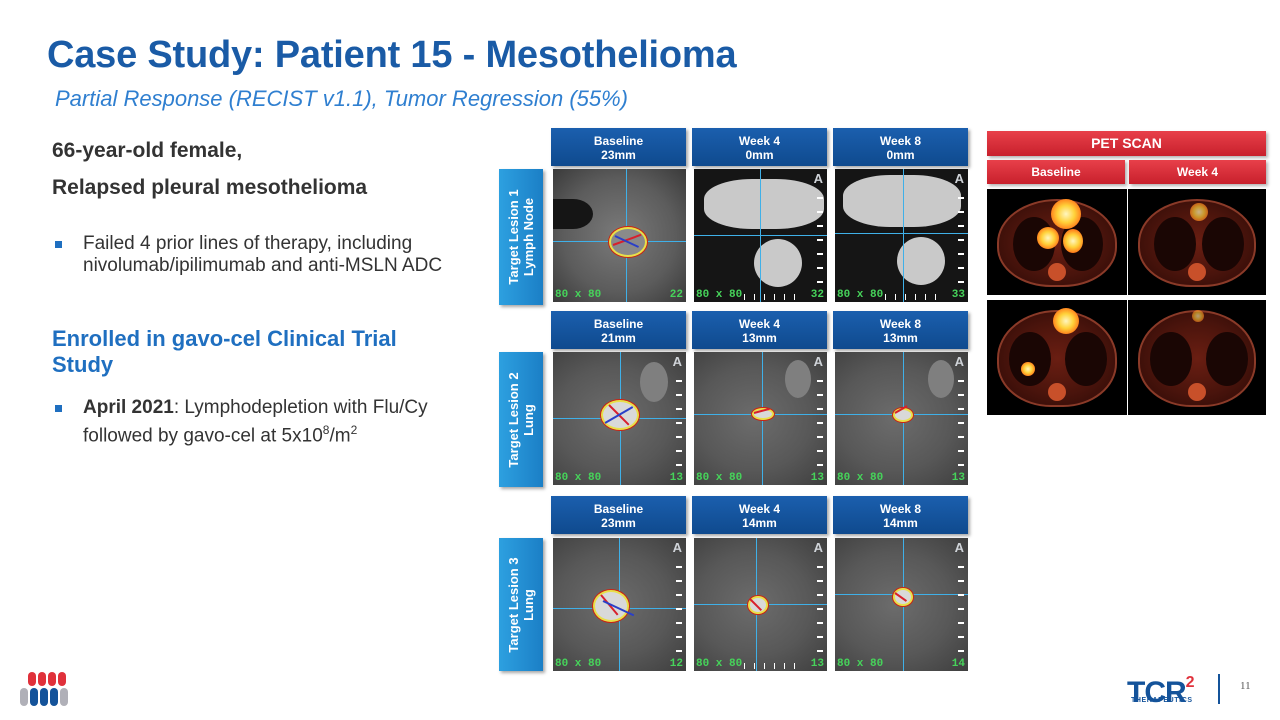 Image resolution: width=1280 pixels, height=720 pixels. I want to click on slice-number: 22, so click(676, 295).